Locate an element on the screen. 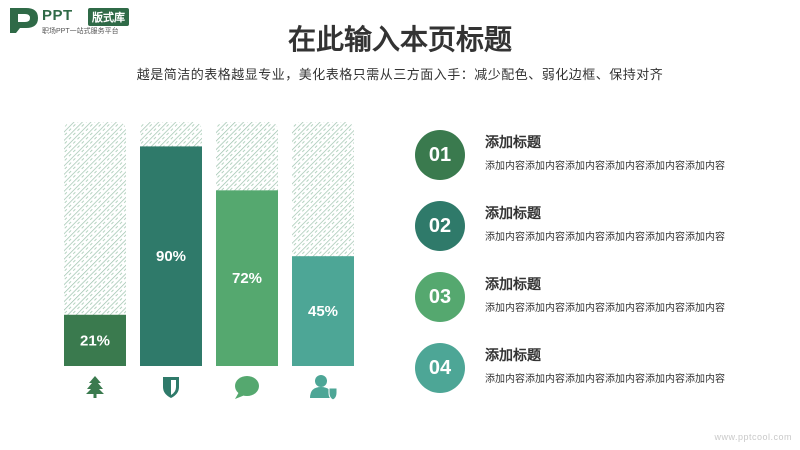 Image resolution: width=800 pixels, height=450 pixels. item-number-badge: 04 is located at coordinates (440, 368).